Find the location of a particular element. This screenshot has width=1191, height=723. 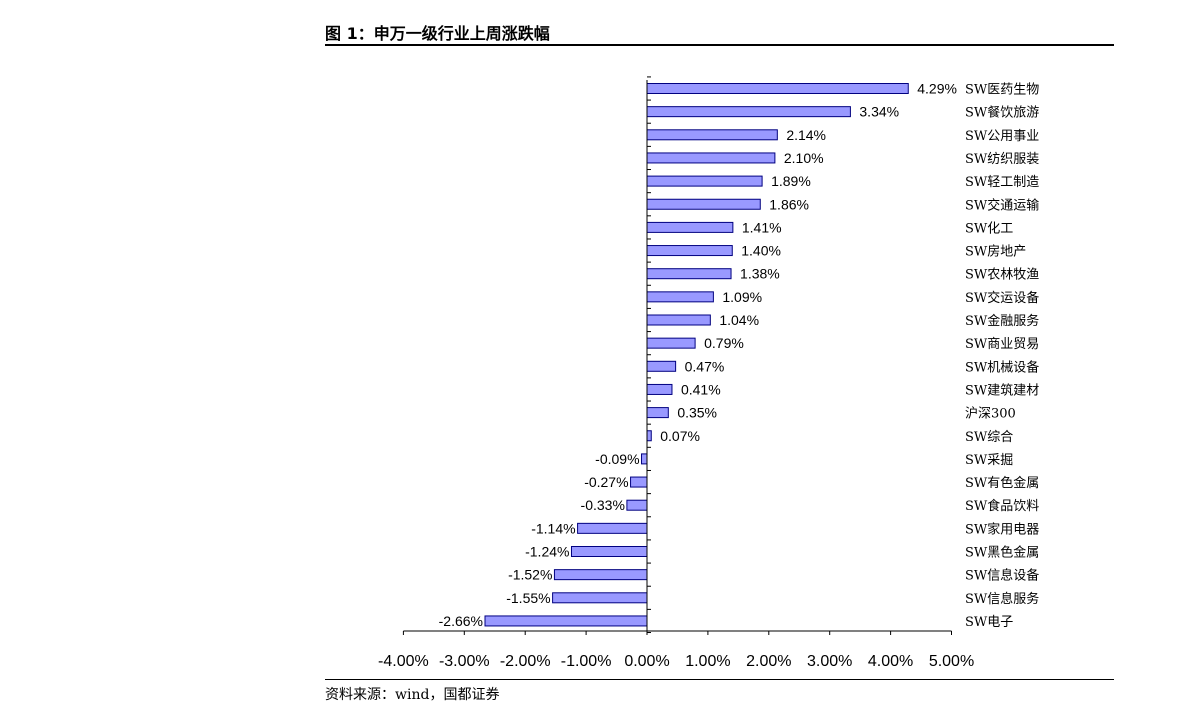

data-label: 1.09% is located at coordinates (742, 297).